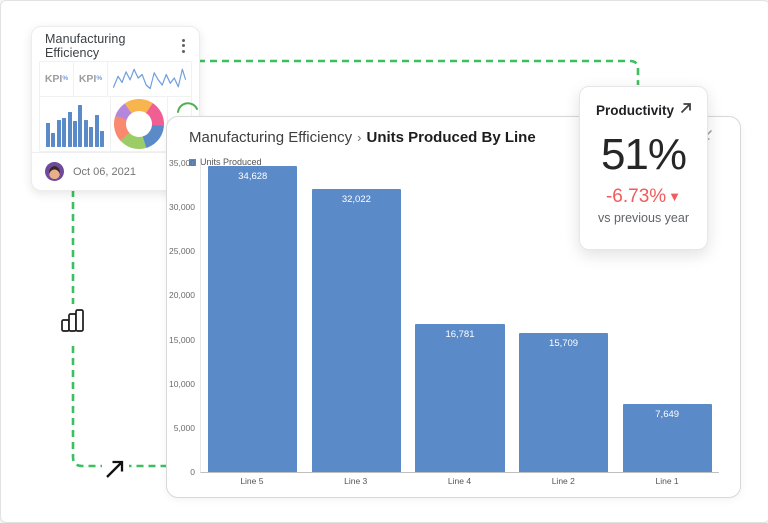 Image resolution: width=768 pixels, height=523 pixels. I want to click on legend-item-units-produced: Units Produced, so click(225, 162).